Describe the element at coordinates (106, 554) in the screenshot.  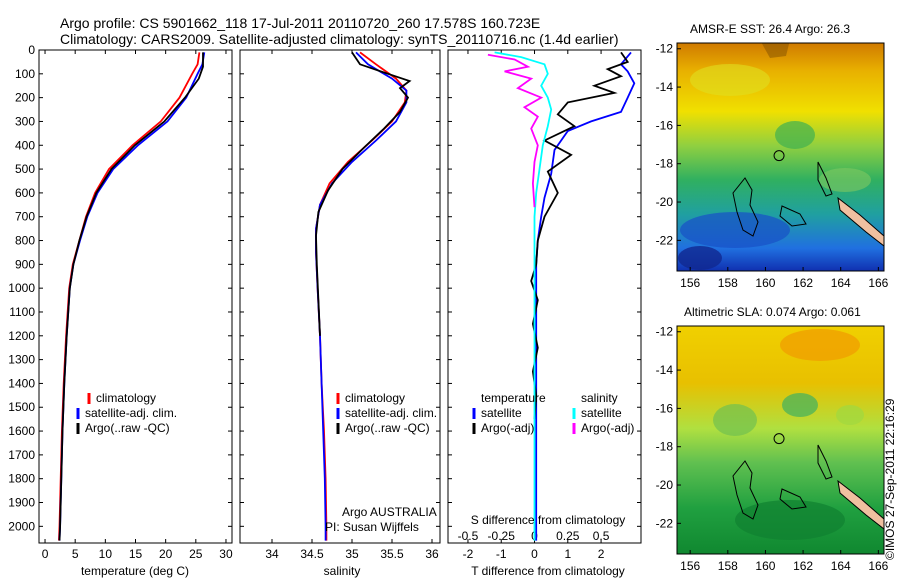
I see `x-tick-label: 10` at that location.